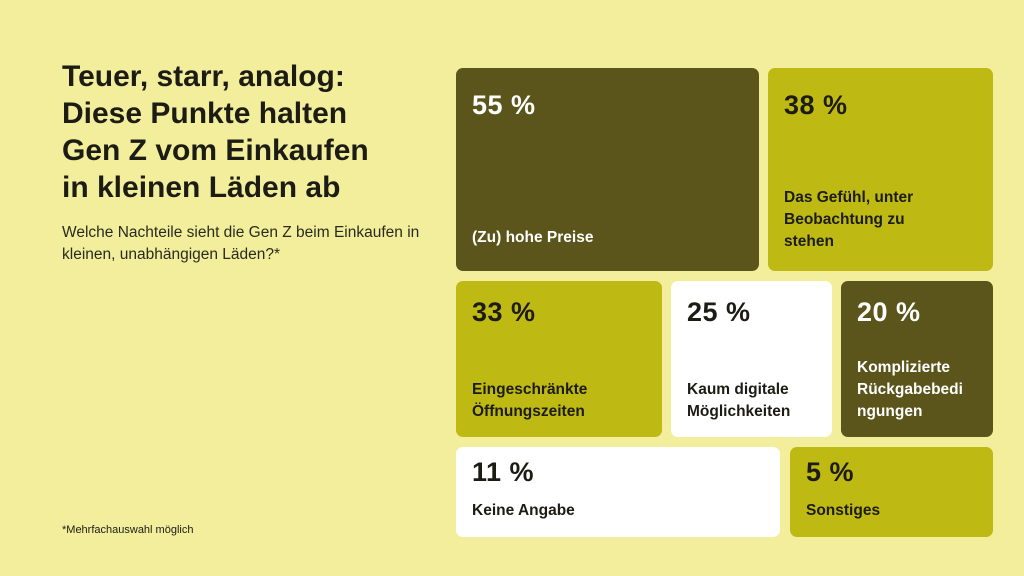 The height and width of the screenshot is (576, 1024). I want to click on tile-value: 38 %, so click(816, 105).